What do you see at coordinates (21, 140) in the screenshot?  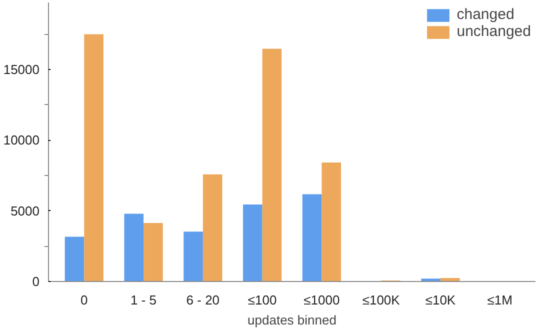 I see `y-tick-label: 10000` at bounding box center [21, 140].